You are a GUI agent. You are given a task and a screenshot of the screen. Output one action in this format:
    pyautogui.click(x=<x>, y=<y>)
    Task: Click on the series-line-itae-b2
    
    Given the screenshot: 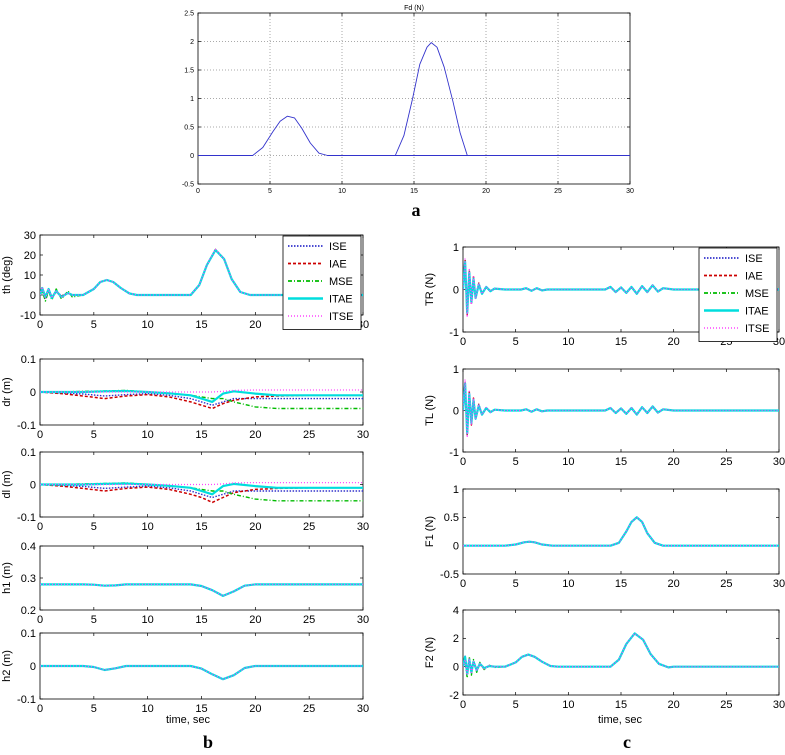 What is the action you would take?
    pyautogui.click(x=201, y=396)
    